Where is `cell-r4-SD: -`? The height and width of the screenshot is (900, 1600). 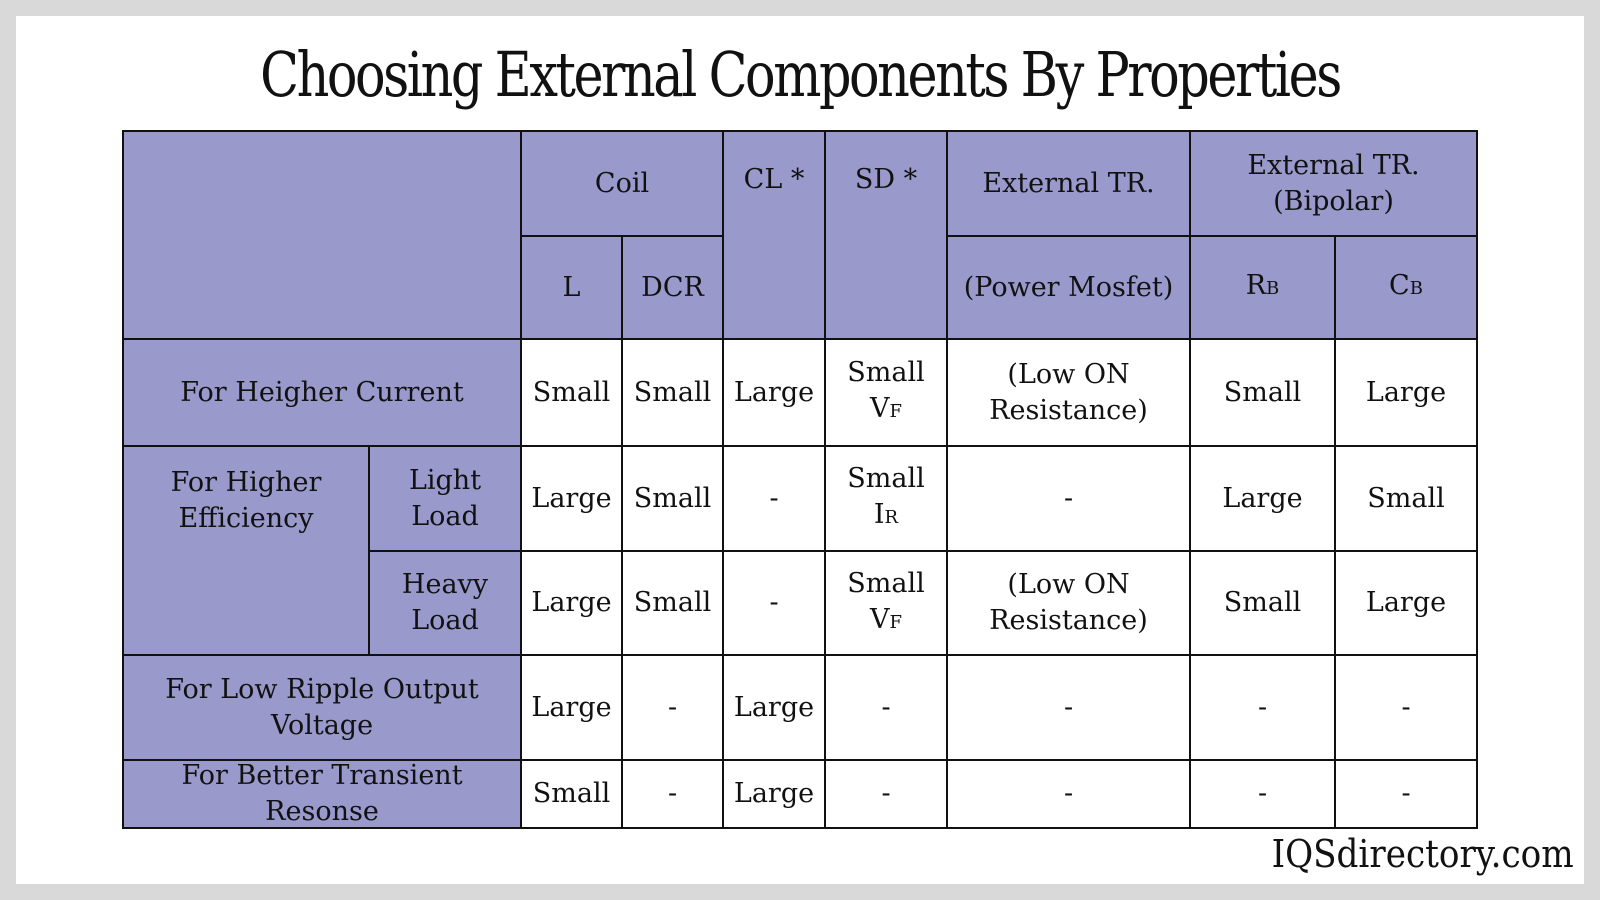
cell-r4-SD: - is located at coordinates (886, 707).